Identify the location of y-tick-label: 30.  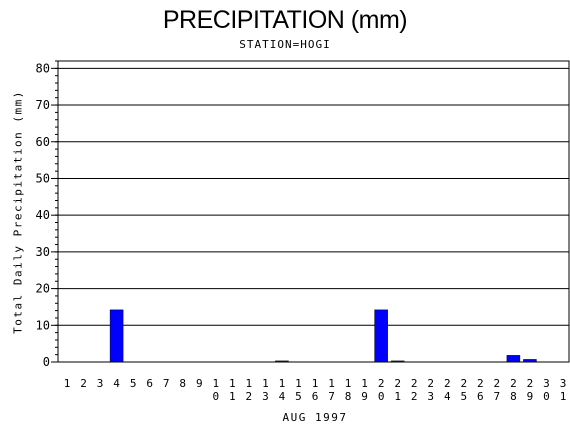
(43, 252).